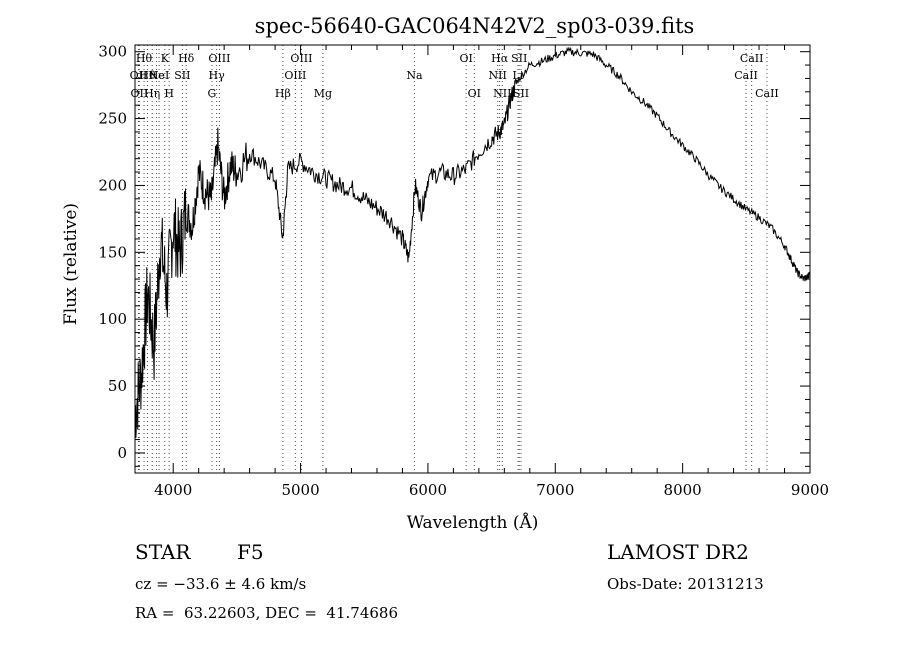  What do you see at coordinates (300, 490) in the screenshot?
I see `x-tick-label: 5000` at bounding box center [300, 490].